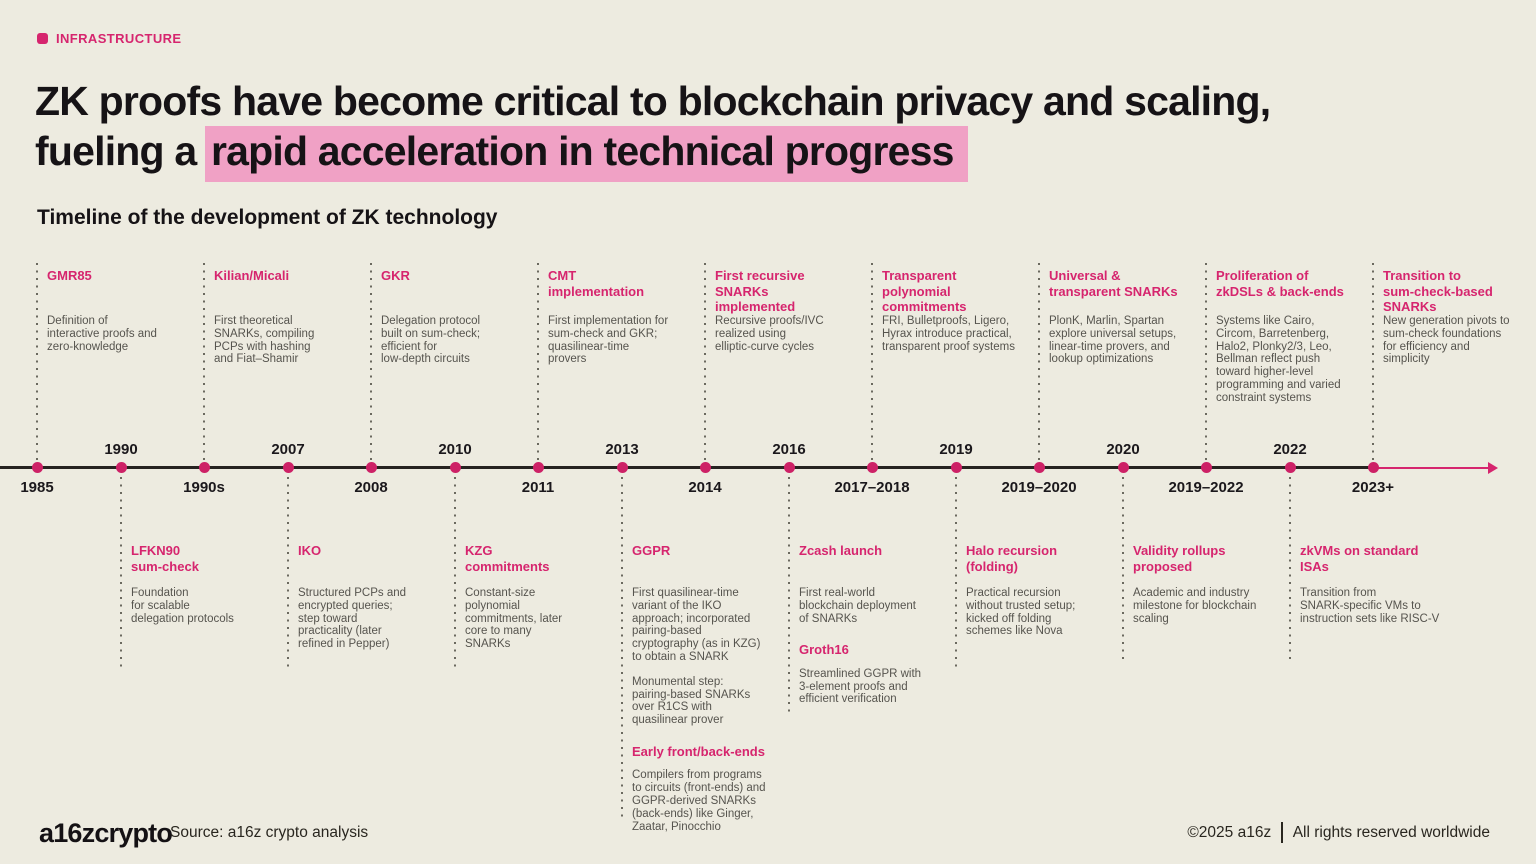 Image resolution: width=1536 pixels, height=864 pixels. I want to click on tag-label: INFRASTRUCTURE, so click(119, 38).